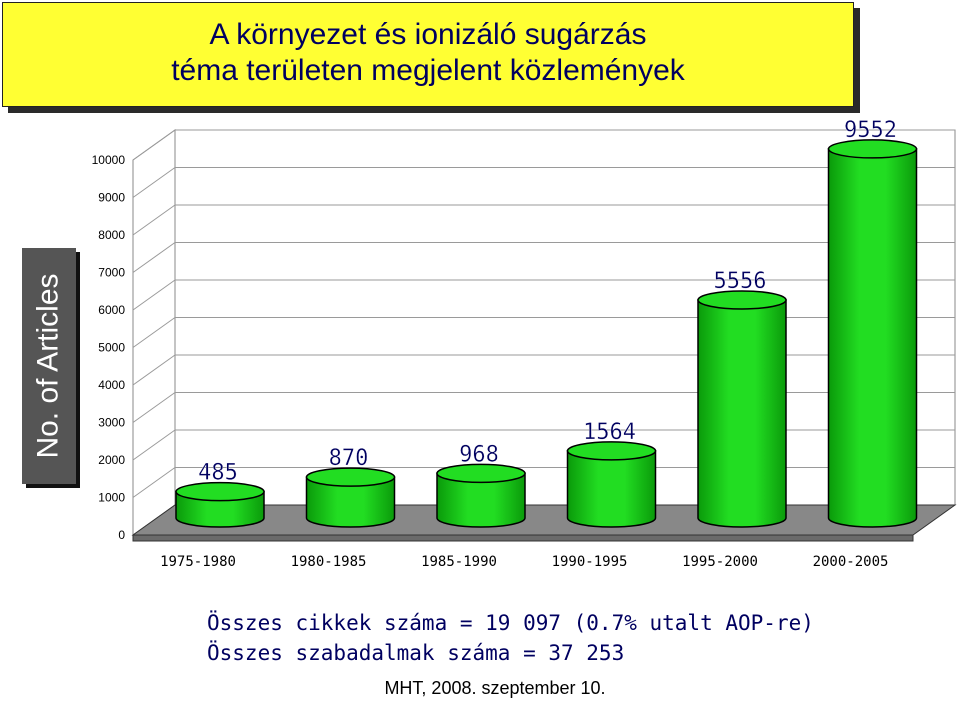 This screenshot has width=960, height=703. What do you see at coordinates (111, 235) in the screenshot?
I see `y-tick-label: 8000` at bounding box center [111, 235].